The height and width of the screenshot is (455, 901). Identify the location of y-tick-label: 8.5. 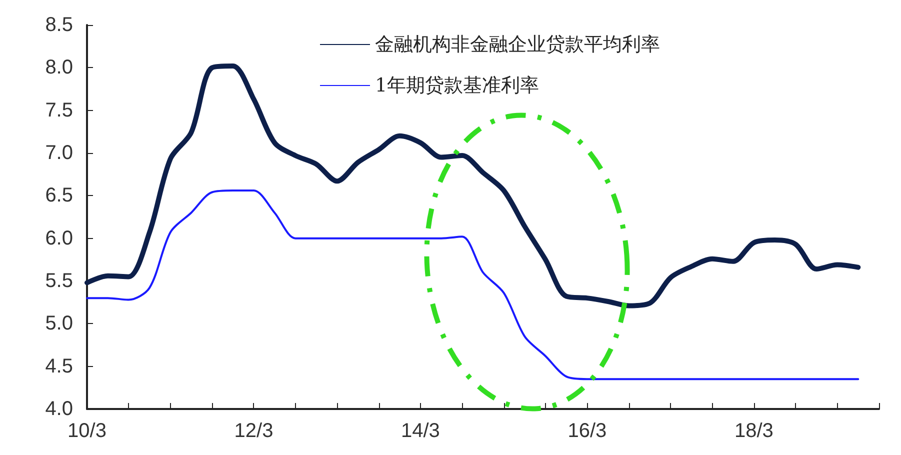
(59, 25).